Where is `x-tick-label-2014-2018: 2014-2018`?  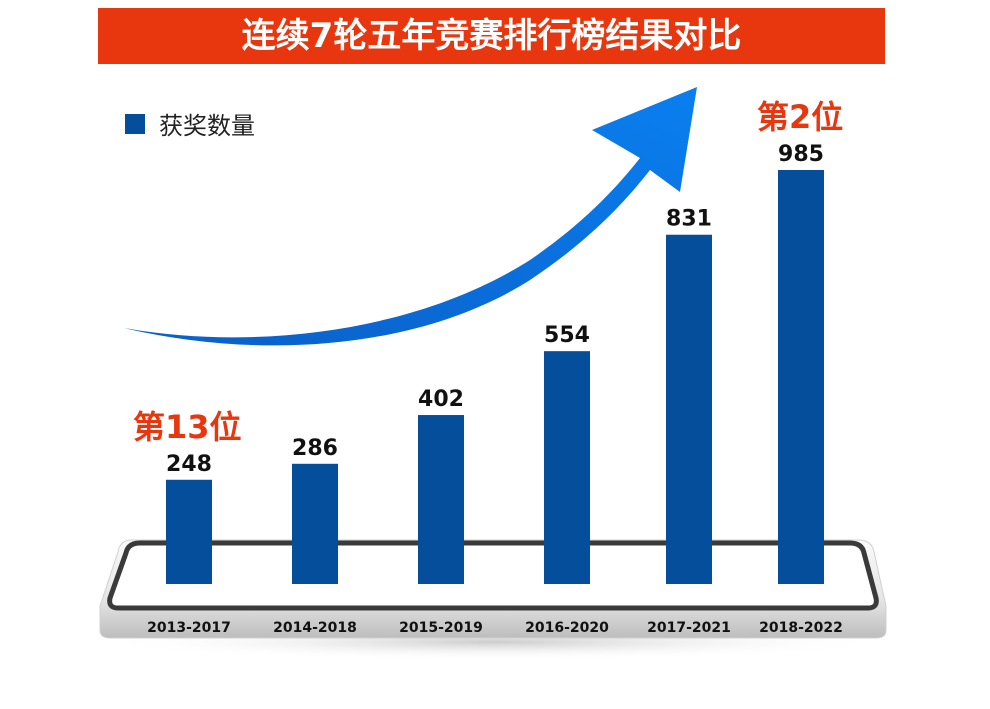
x-tick-label-2014-2018: 2014-2018 is located at coordinates (315, 628).